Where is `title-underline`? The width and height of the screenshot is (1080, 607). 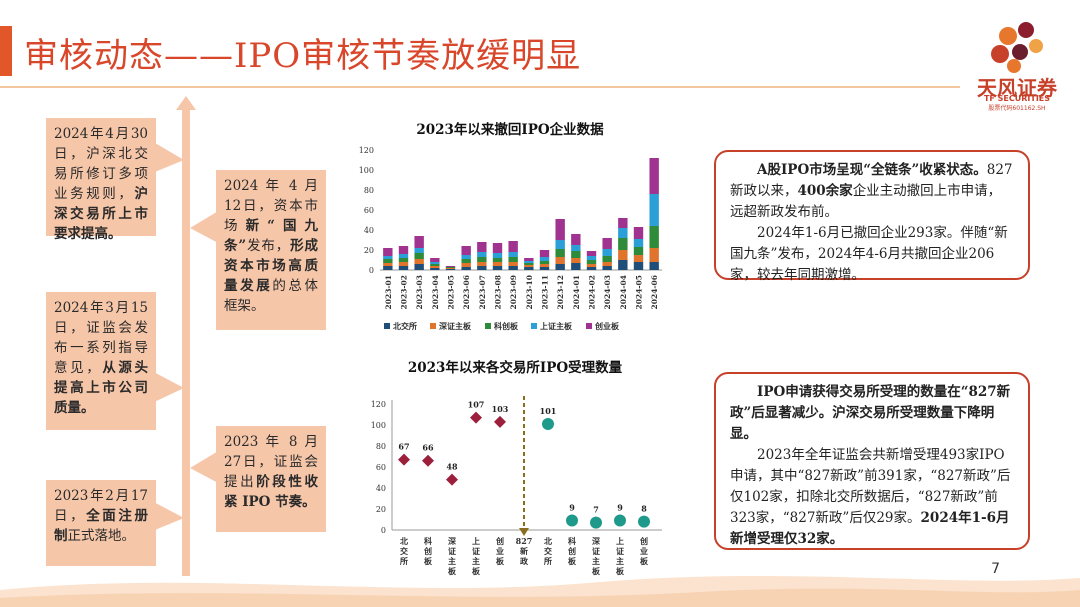
title-underline is located at coordinates (480, 87).